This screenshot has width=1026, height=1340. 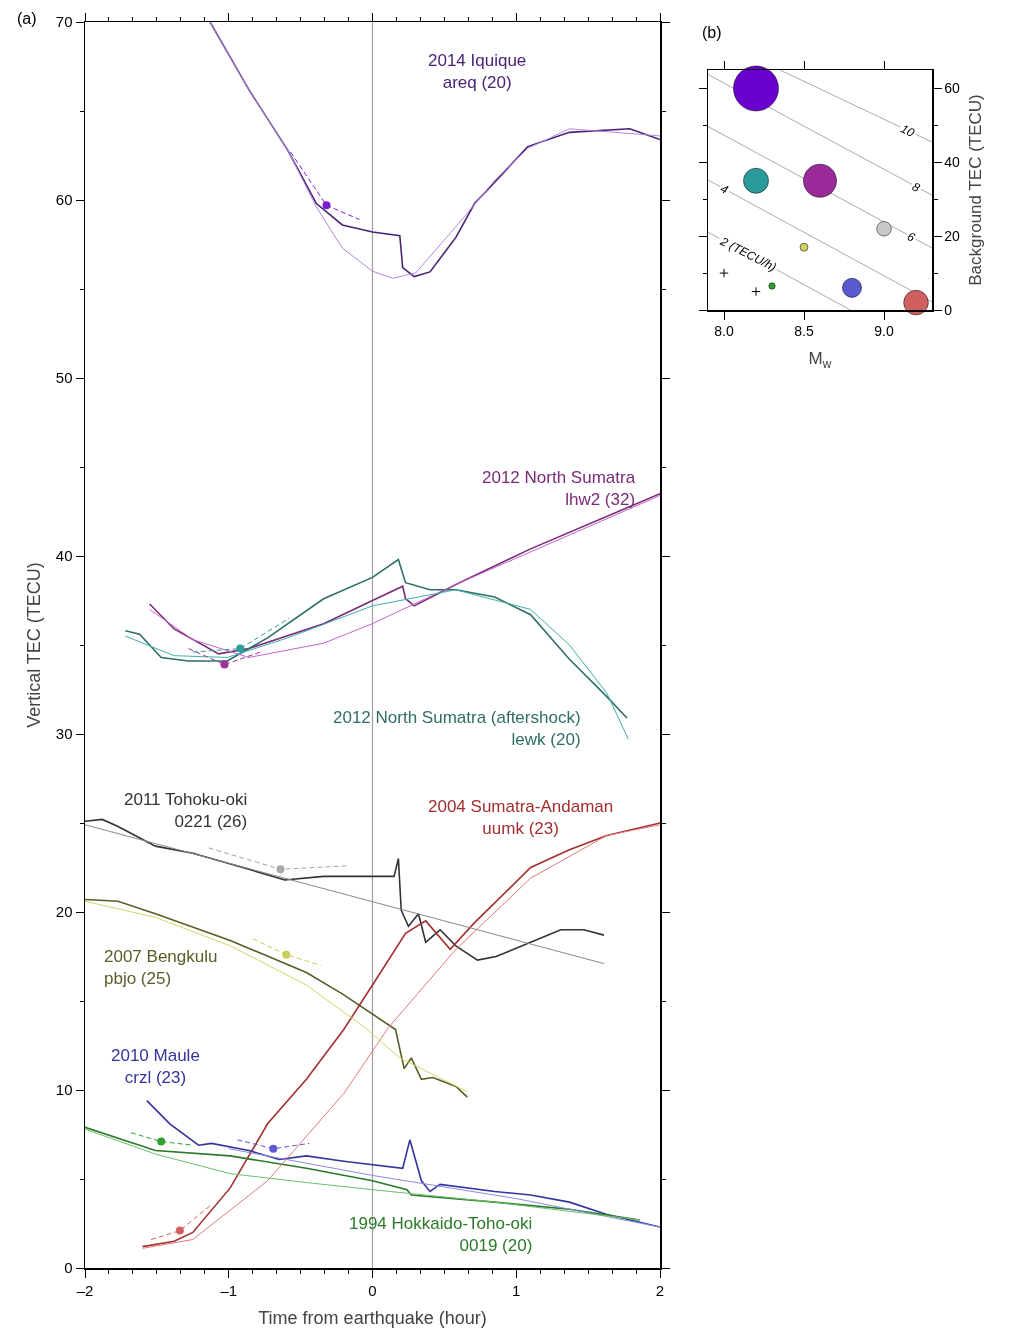 What do you see at coordinates (27, 18) in the screenshot?
I see `chart-title: (a)` at bounding box center [27, 18].